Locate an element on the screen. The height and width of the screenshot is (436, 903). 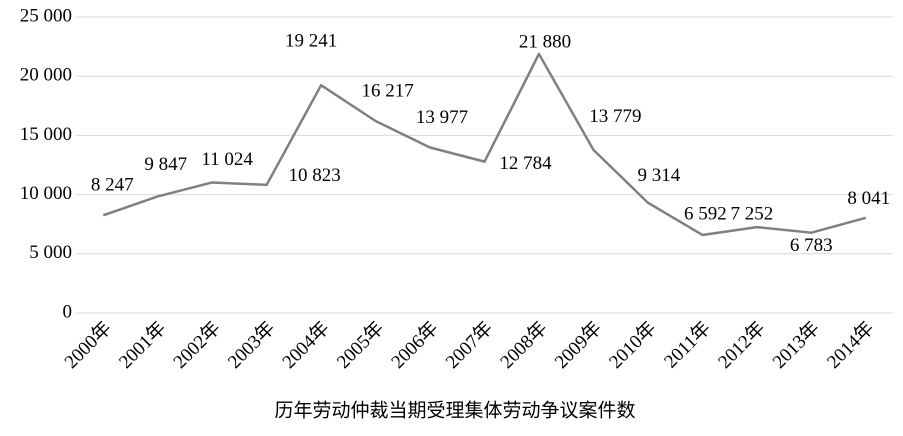
y-tick-label: 20 000 is located at coordinates (46, 75).